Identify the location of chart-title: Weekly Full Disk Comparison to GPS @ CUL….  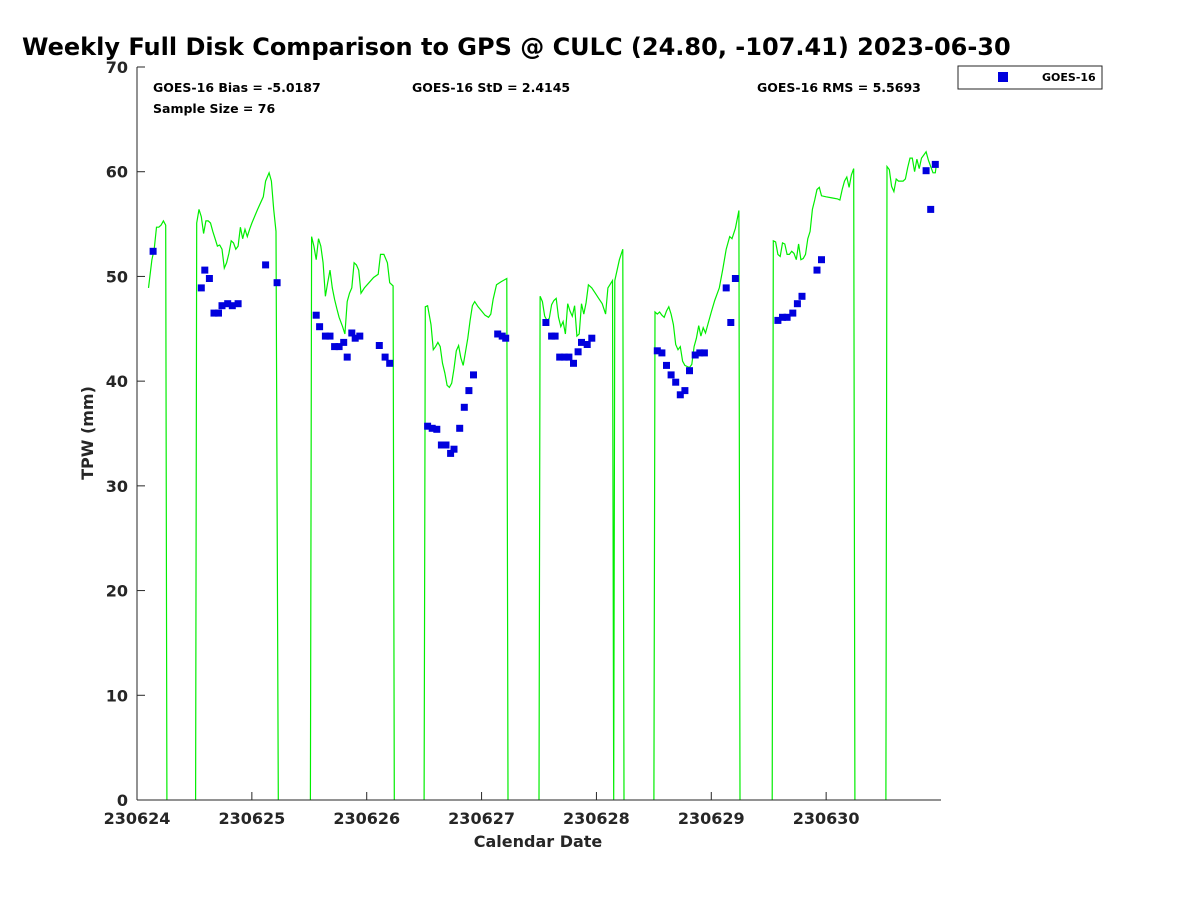
(516, 47).